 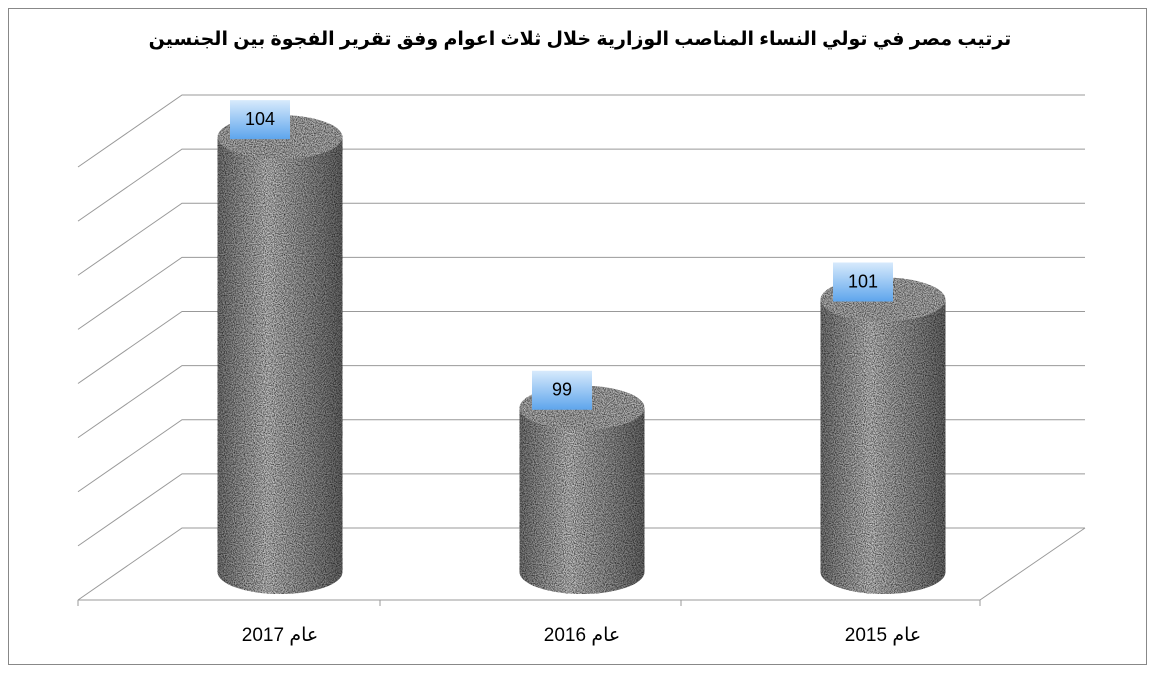 I want to click on x-tick-label: عام 2017, so click(x=280, y=635).